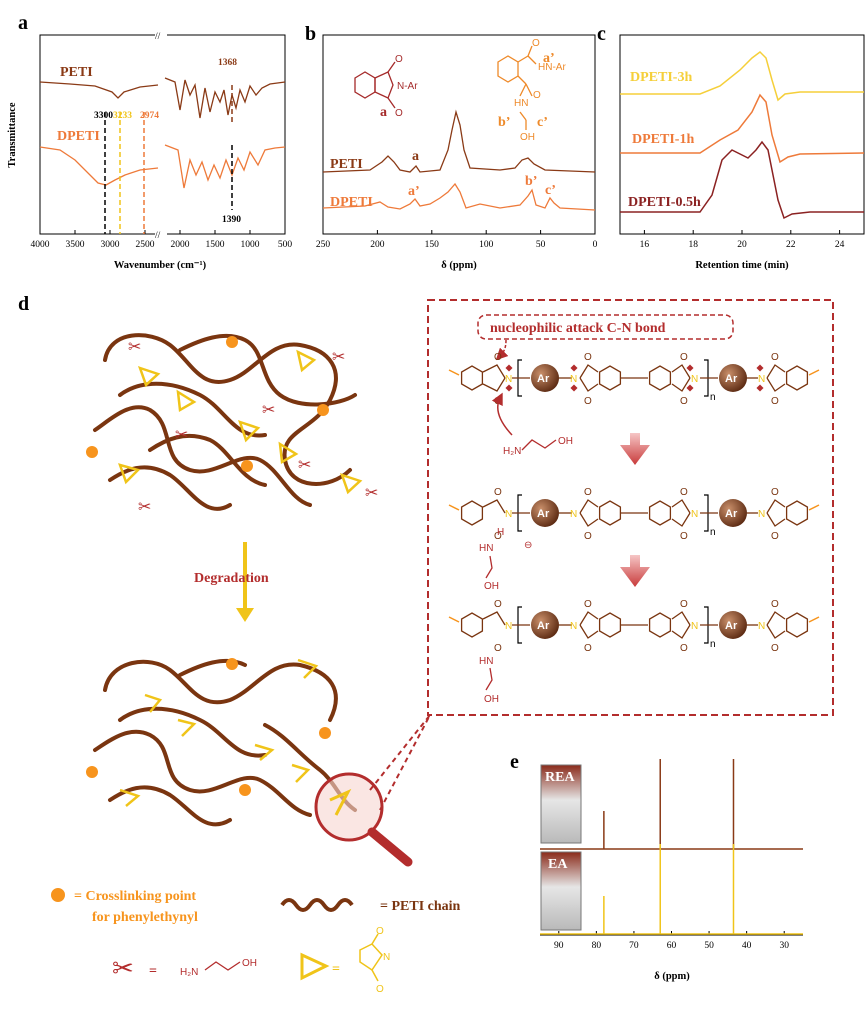 This screenshot has height=1012, width=865. I want to click on peti-o-top: O, so click(399, 59).